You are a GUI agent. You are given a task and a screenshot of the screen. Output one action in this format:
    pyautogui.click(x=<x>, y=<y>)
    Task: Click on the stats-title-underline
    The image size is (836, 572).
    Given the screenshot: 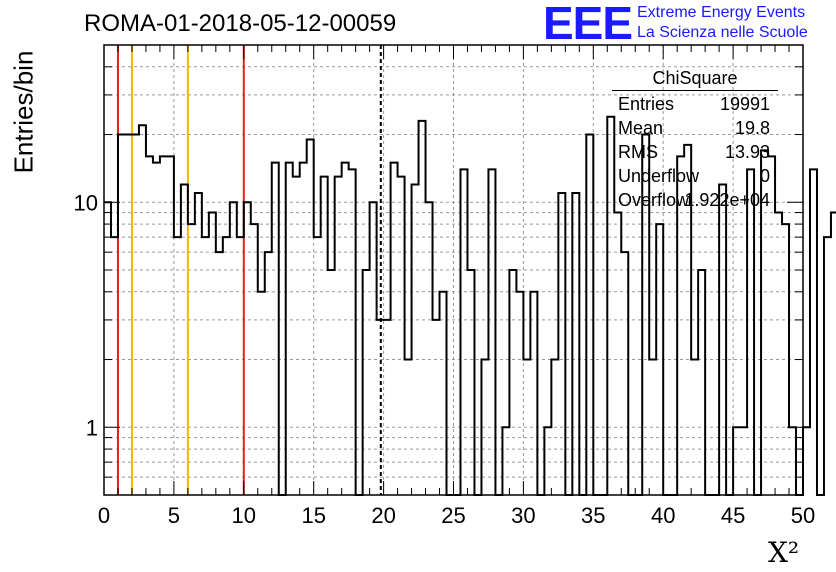 What is the action you would take?
    pyautogui.click(x=695, y=90)
    